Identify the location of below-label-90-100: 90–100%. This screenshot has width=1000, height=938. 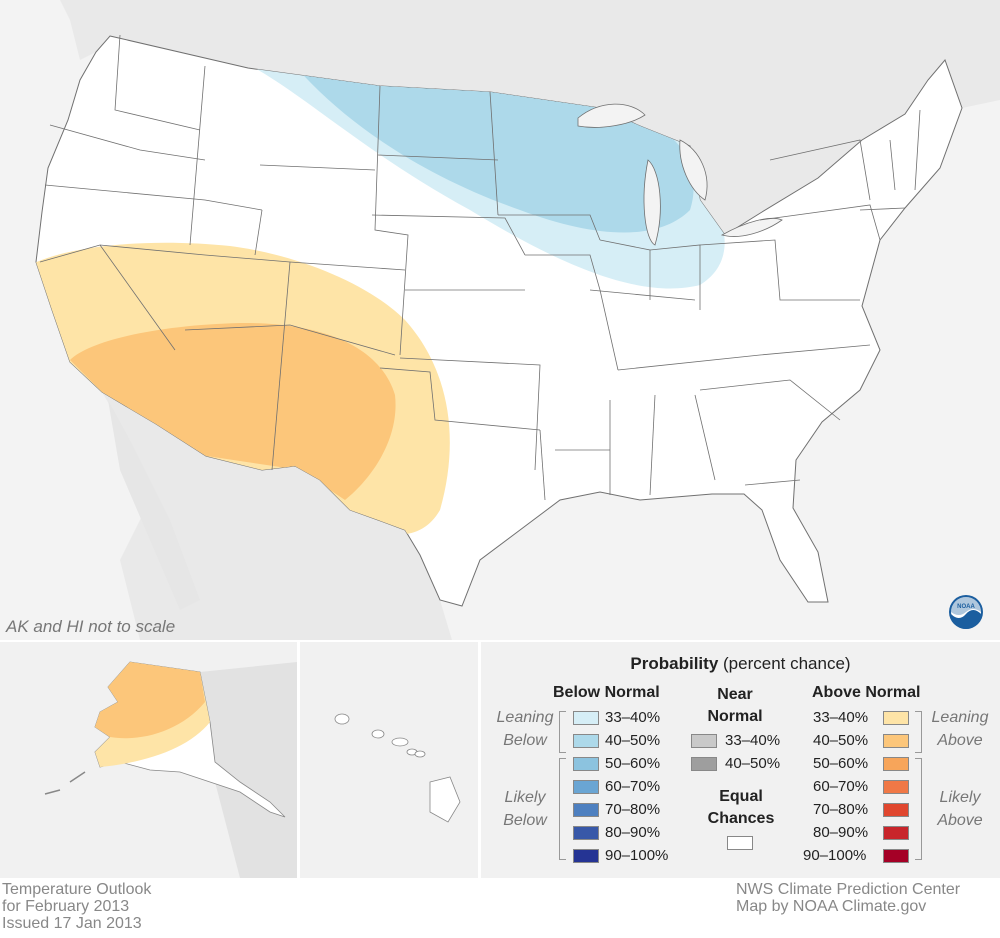
(637, 855).